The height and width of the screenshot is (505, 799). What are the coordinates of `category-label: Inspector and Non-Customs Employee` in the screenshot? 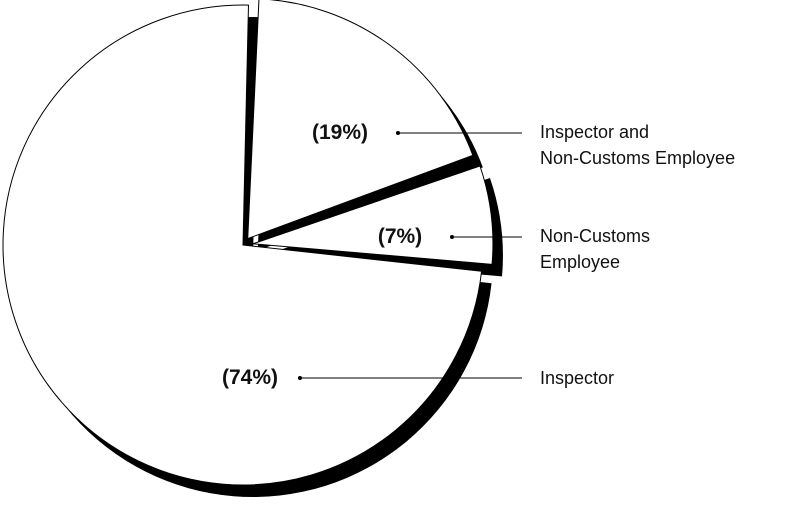 It's located at (638, 145).